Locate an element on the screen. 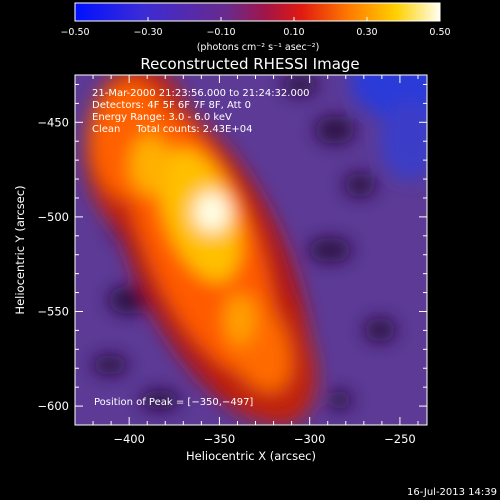 The height and width of the screenshot is (500, 500). colorbar-units-label: (photons cm⁻² s⁻¹ asec⁻²) is located at coordinates (258, 47).